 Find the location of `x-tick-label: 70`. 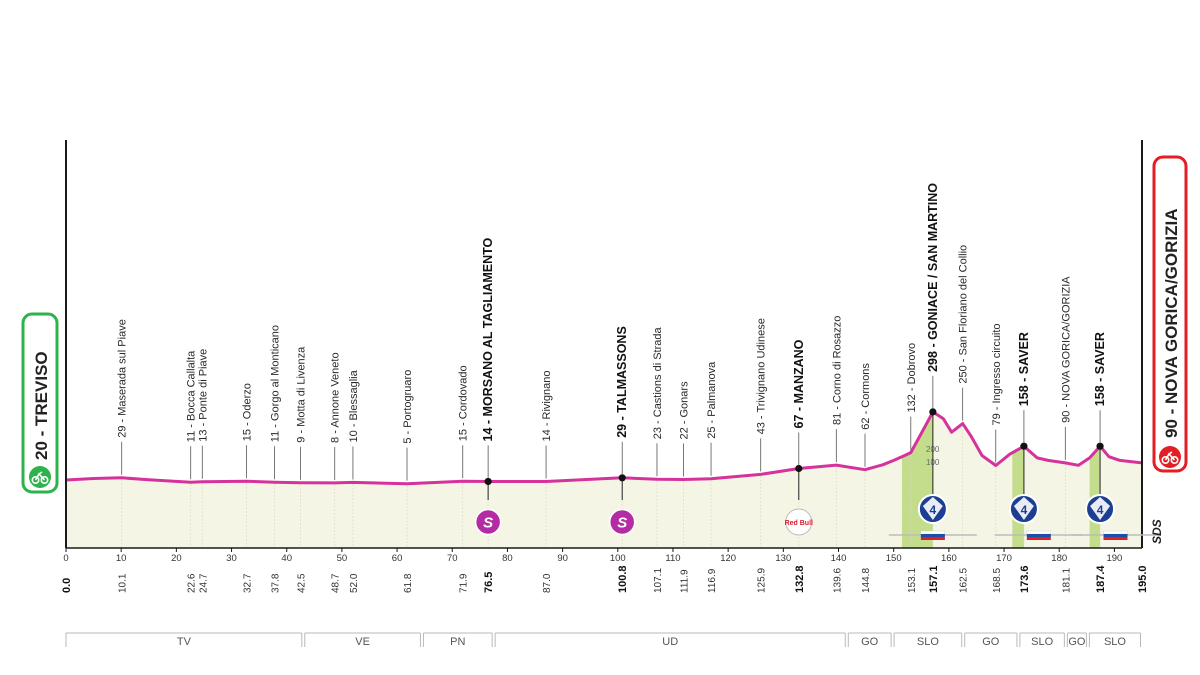

x-tick-label: 70 is located at coordinates (452, 558).